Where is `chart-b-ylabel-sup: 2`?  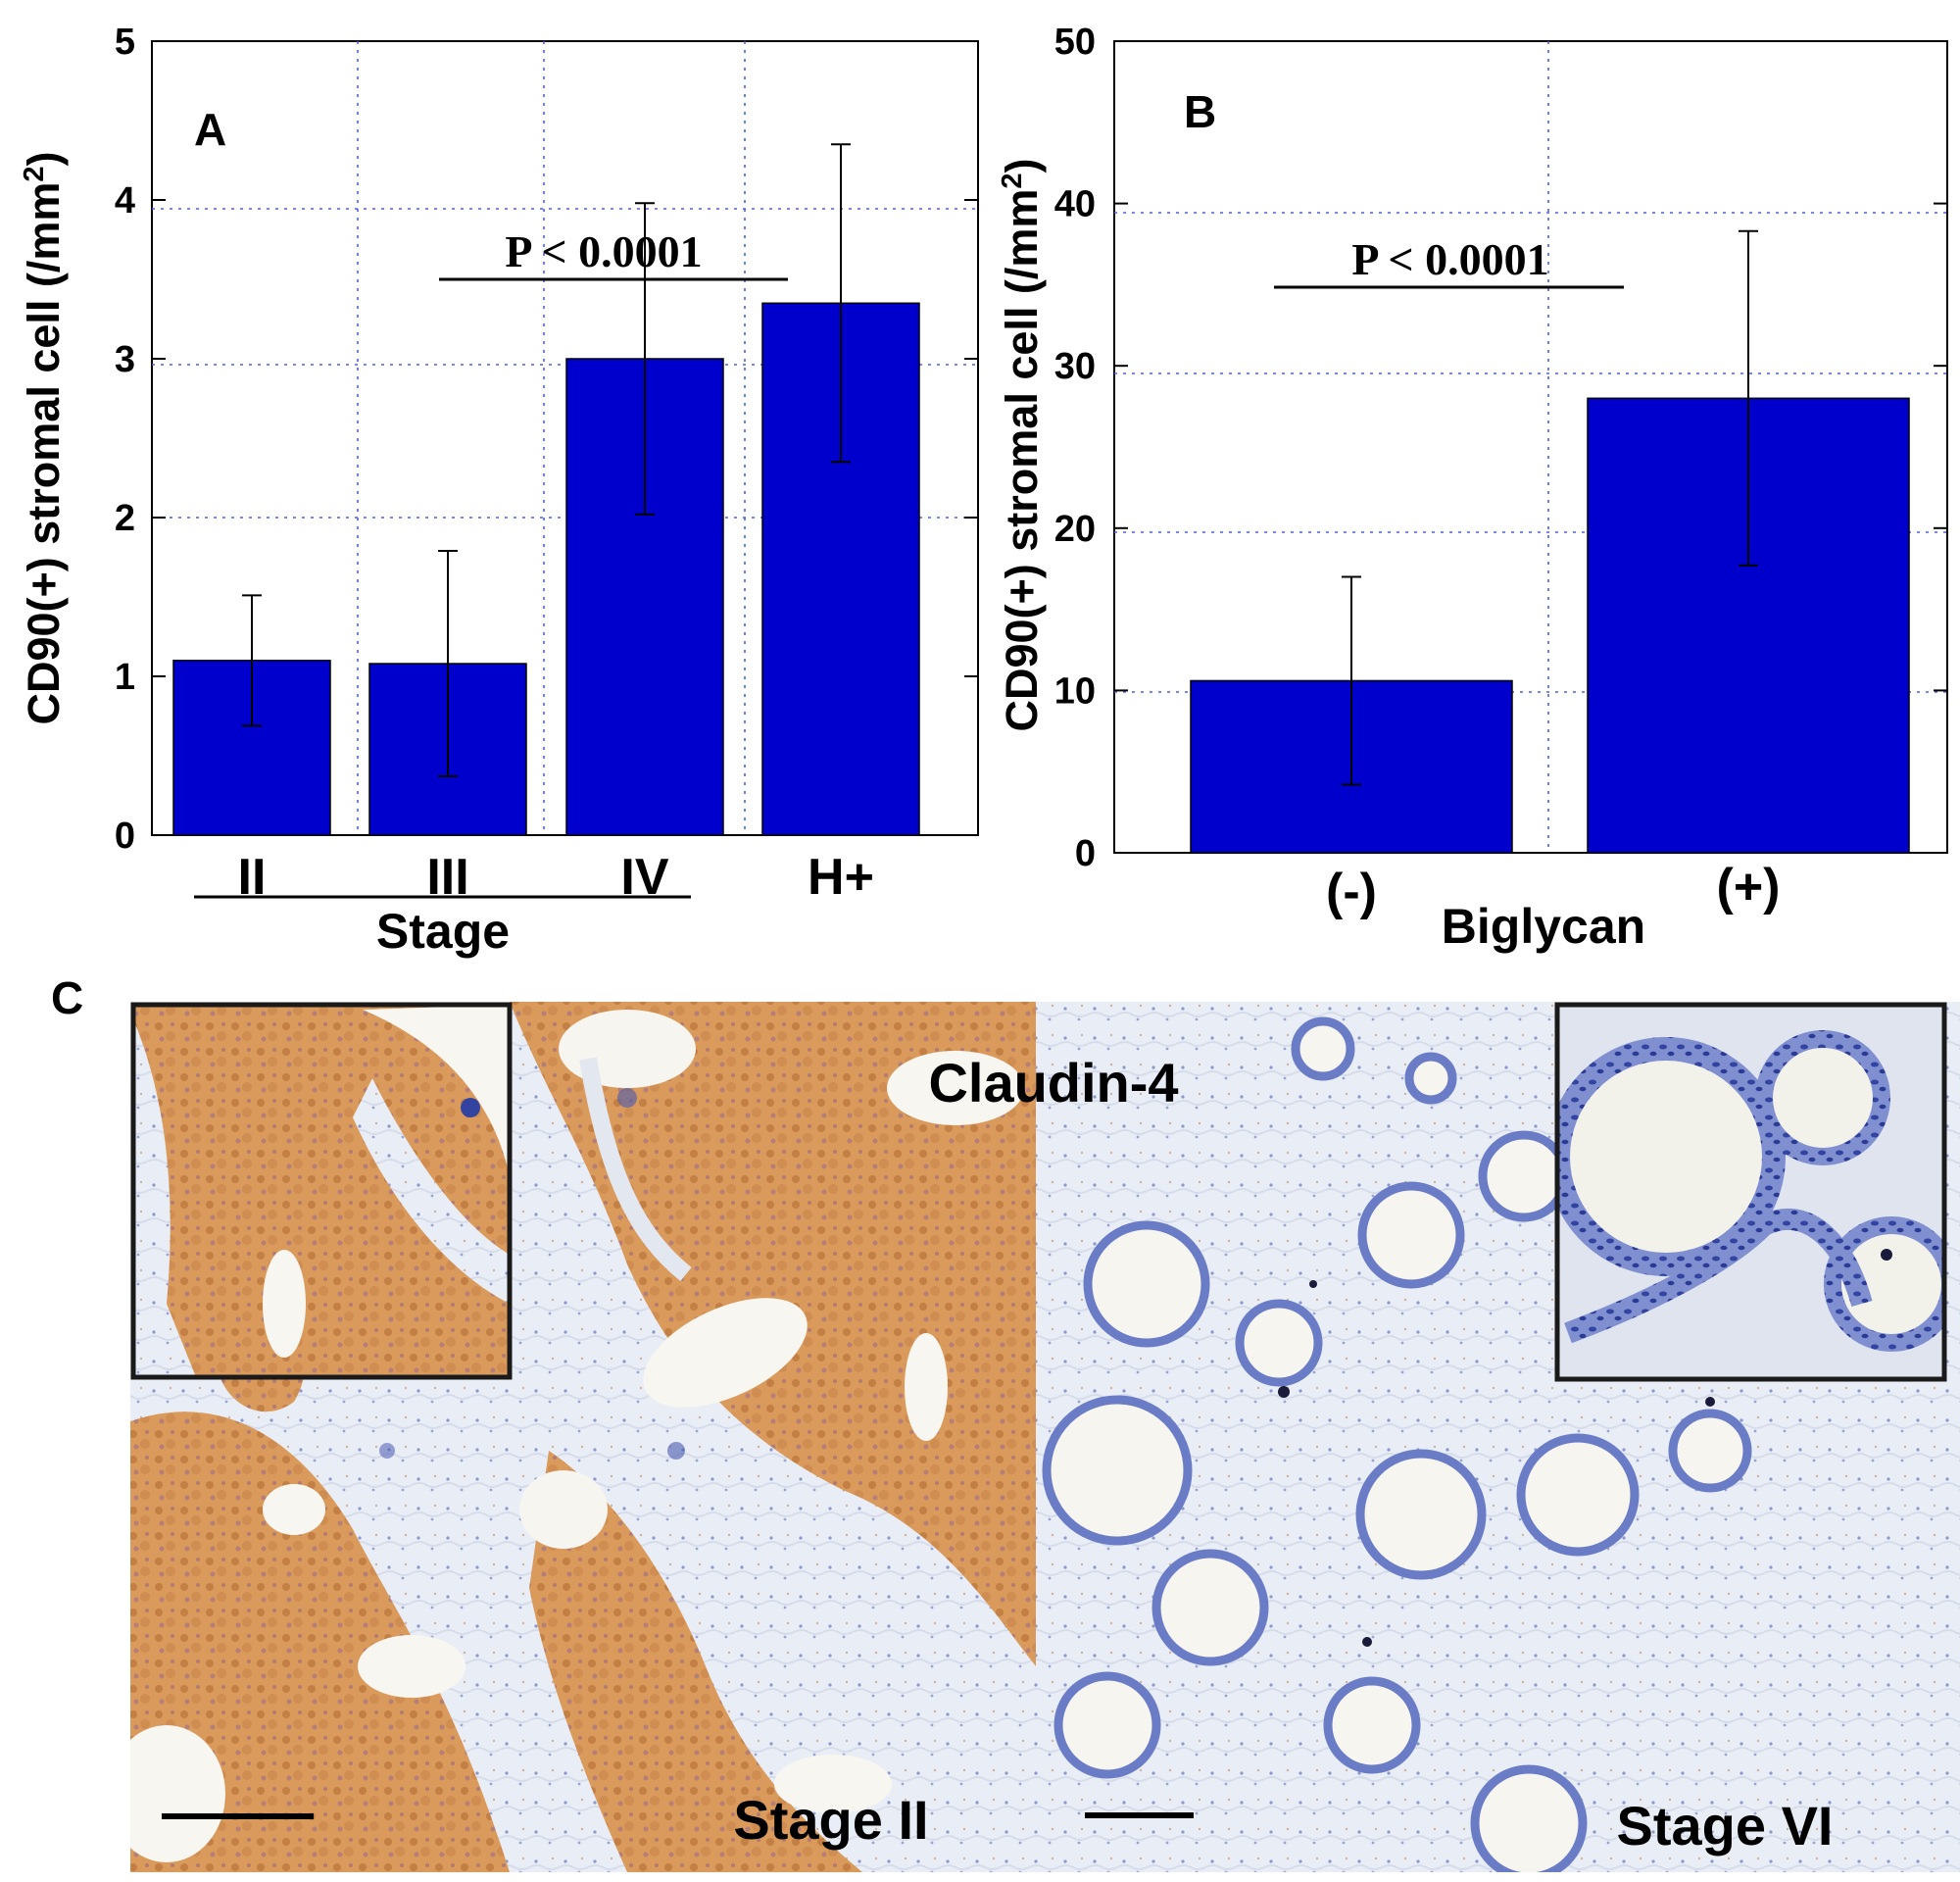 chart-b-ylabel-sup: 2 is located at coordinates (1012, 181).